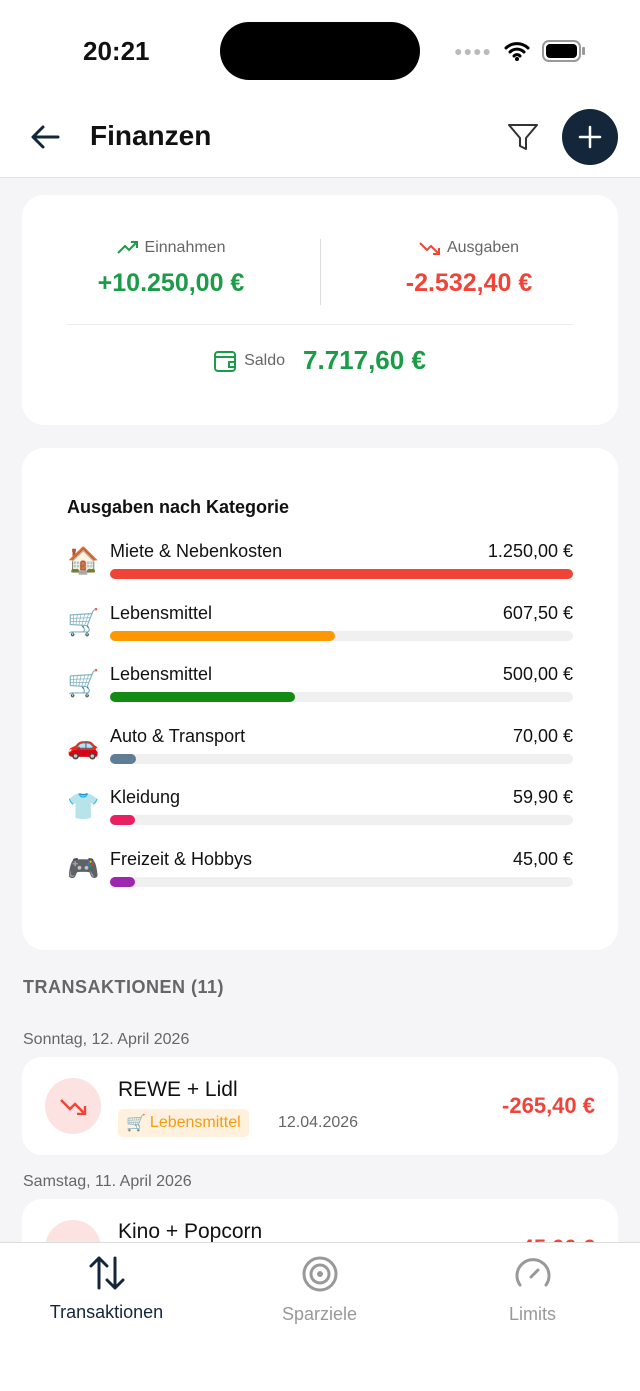  Describe the element at coordinates (320, 812) in the screenshot. I see `category-row: 👕 Kleidung 59,90 €` at that location.